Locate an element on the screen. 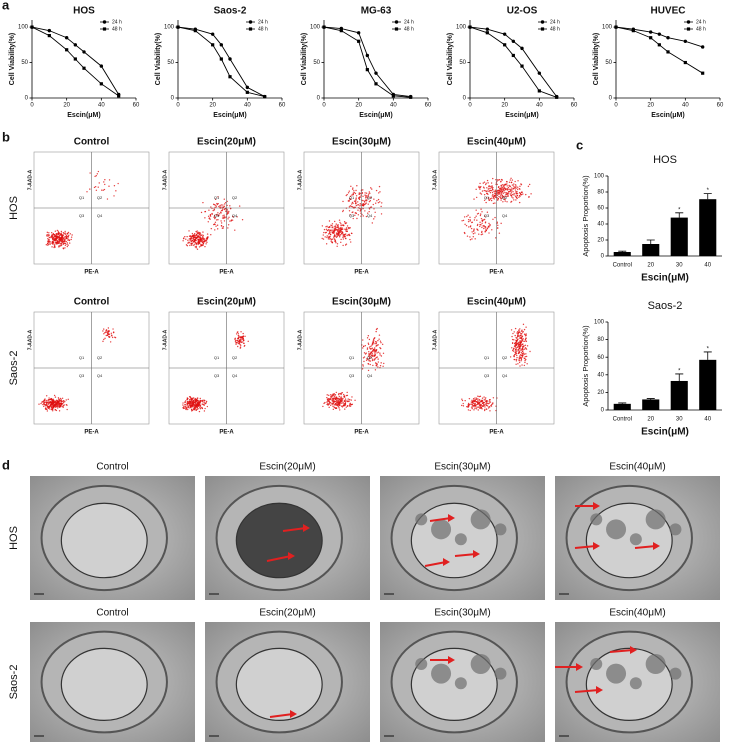  y-tick-label: 40 is located at coordinates (600, 225).